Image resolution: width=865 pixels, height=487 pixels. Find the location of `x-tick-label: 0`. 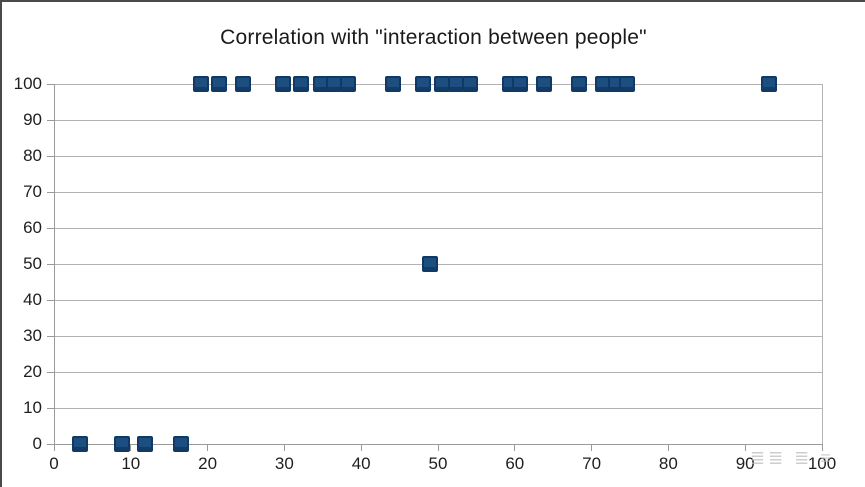

x-tick-label: 0 is located at coordinates (54, 463).